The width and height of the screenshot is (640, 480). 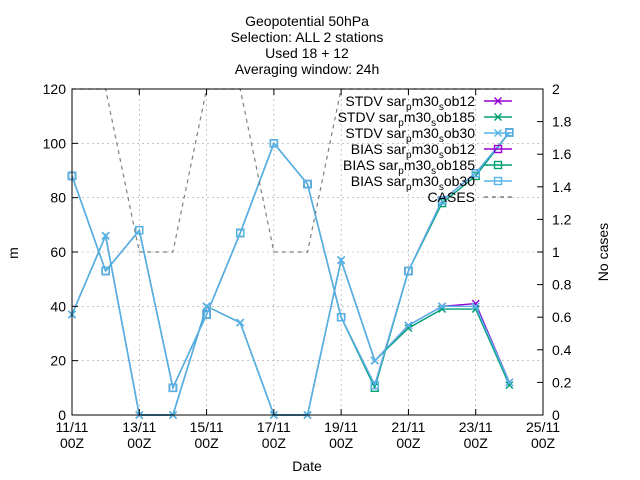 I want to click on y2-tick-label: 1, so click(x=556, y=252).